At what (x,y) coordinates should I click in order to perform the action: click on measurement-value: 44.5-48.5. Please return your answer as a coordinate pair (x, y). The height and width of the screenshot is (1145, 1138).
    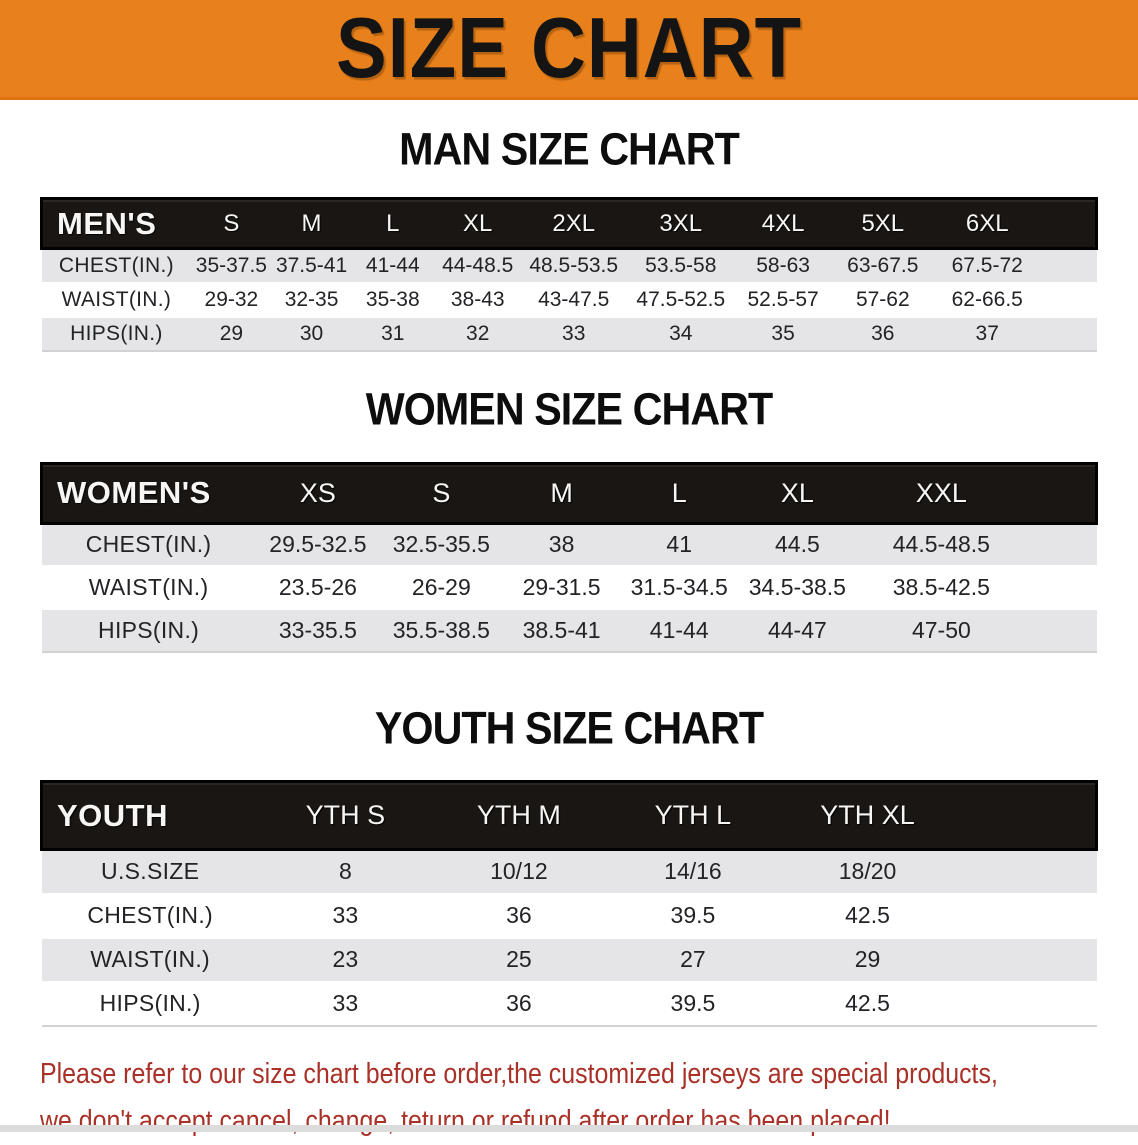
    Looking at the image, I should click on (941, 544).